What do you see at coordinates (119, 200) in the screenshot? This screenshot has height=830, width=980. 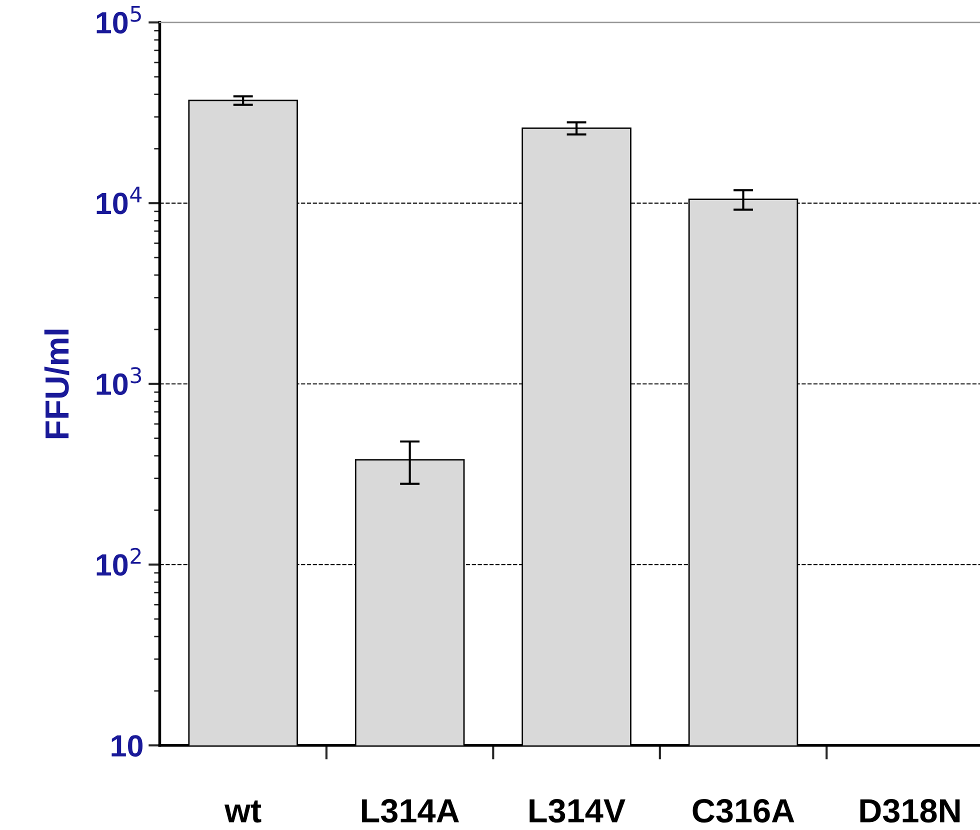 I see `y-tick-label: 10$^{4}$` at bounding box center [119, 200].